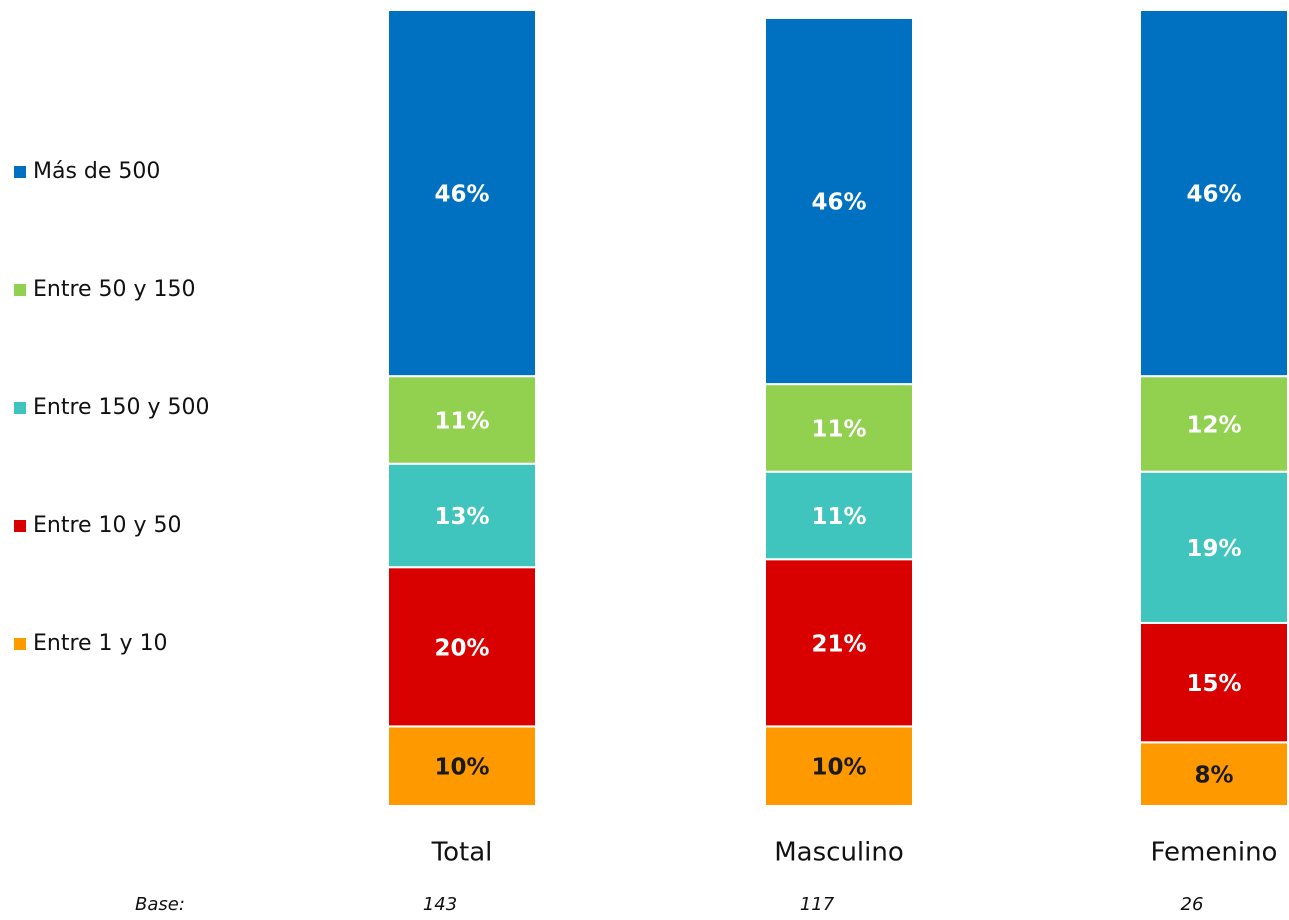 The height and width of the screenshot is (920, 1289). Describe the element at coordinates (817, 904) in the screenshot. I see `base-value: 117` at that location.